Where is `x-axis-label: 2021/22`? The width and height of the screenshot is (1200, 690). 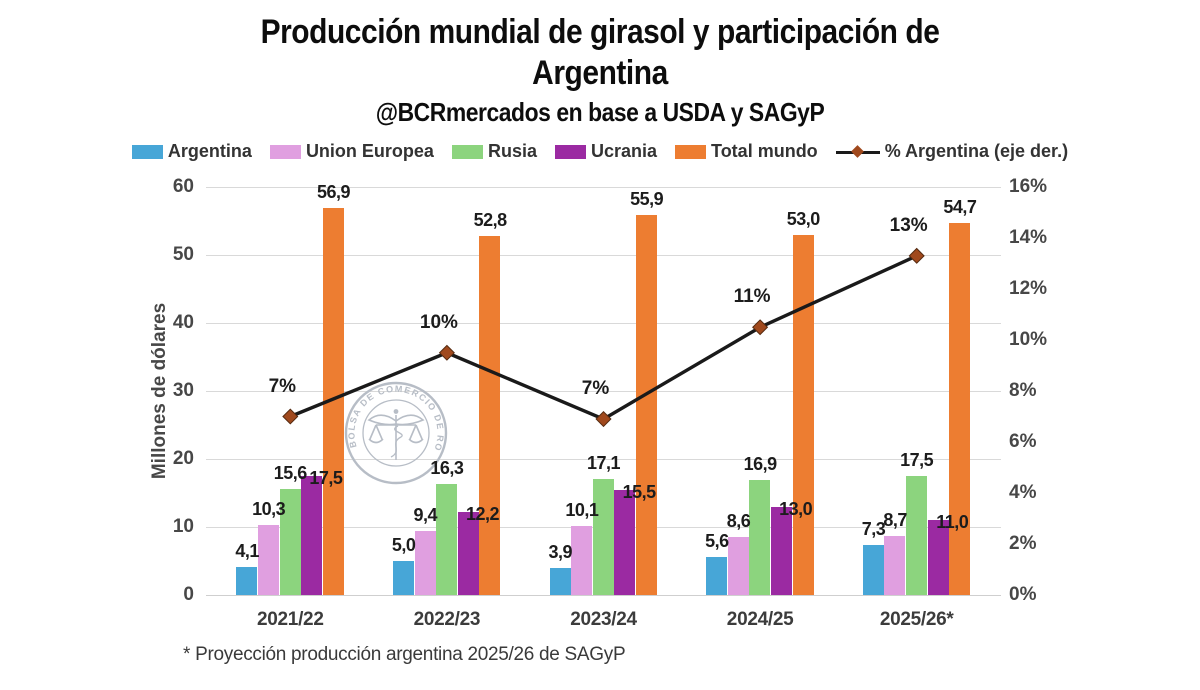
x-axis-label: 2021/22 is located at coordinates (290, 619).